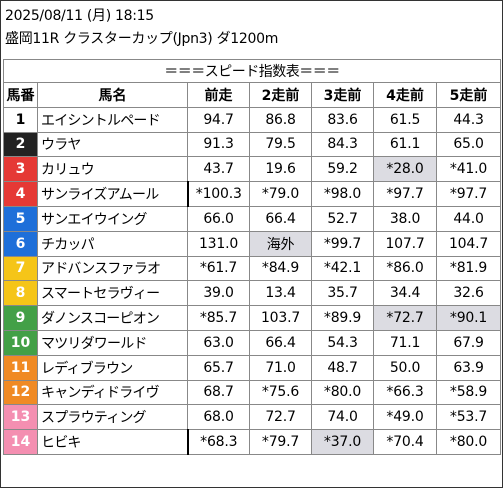  I want to click on speed-index-cell: 52.7, so click(342, 218).